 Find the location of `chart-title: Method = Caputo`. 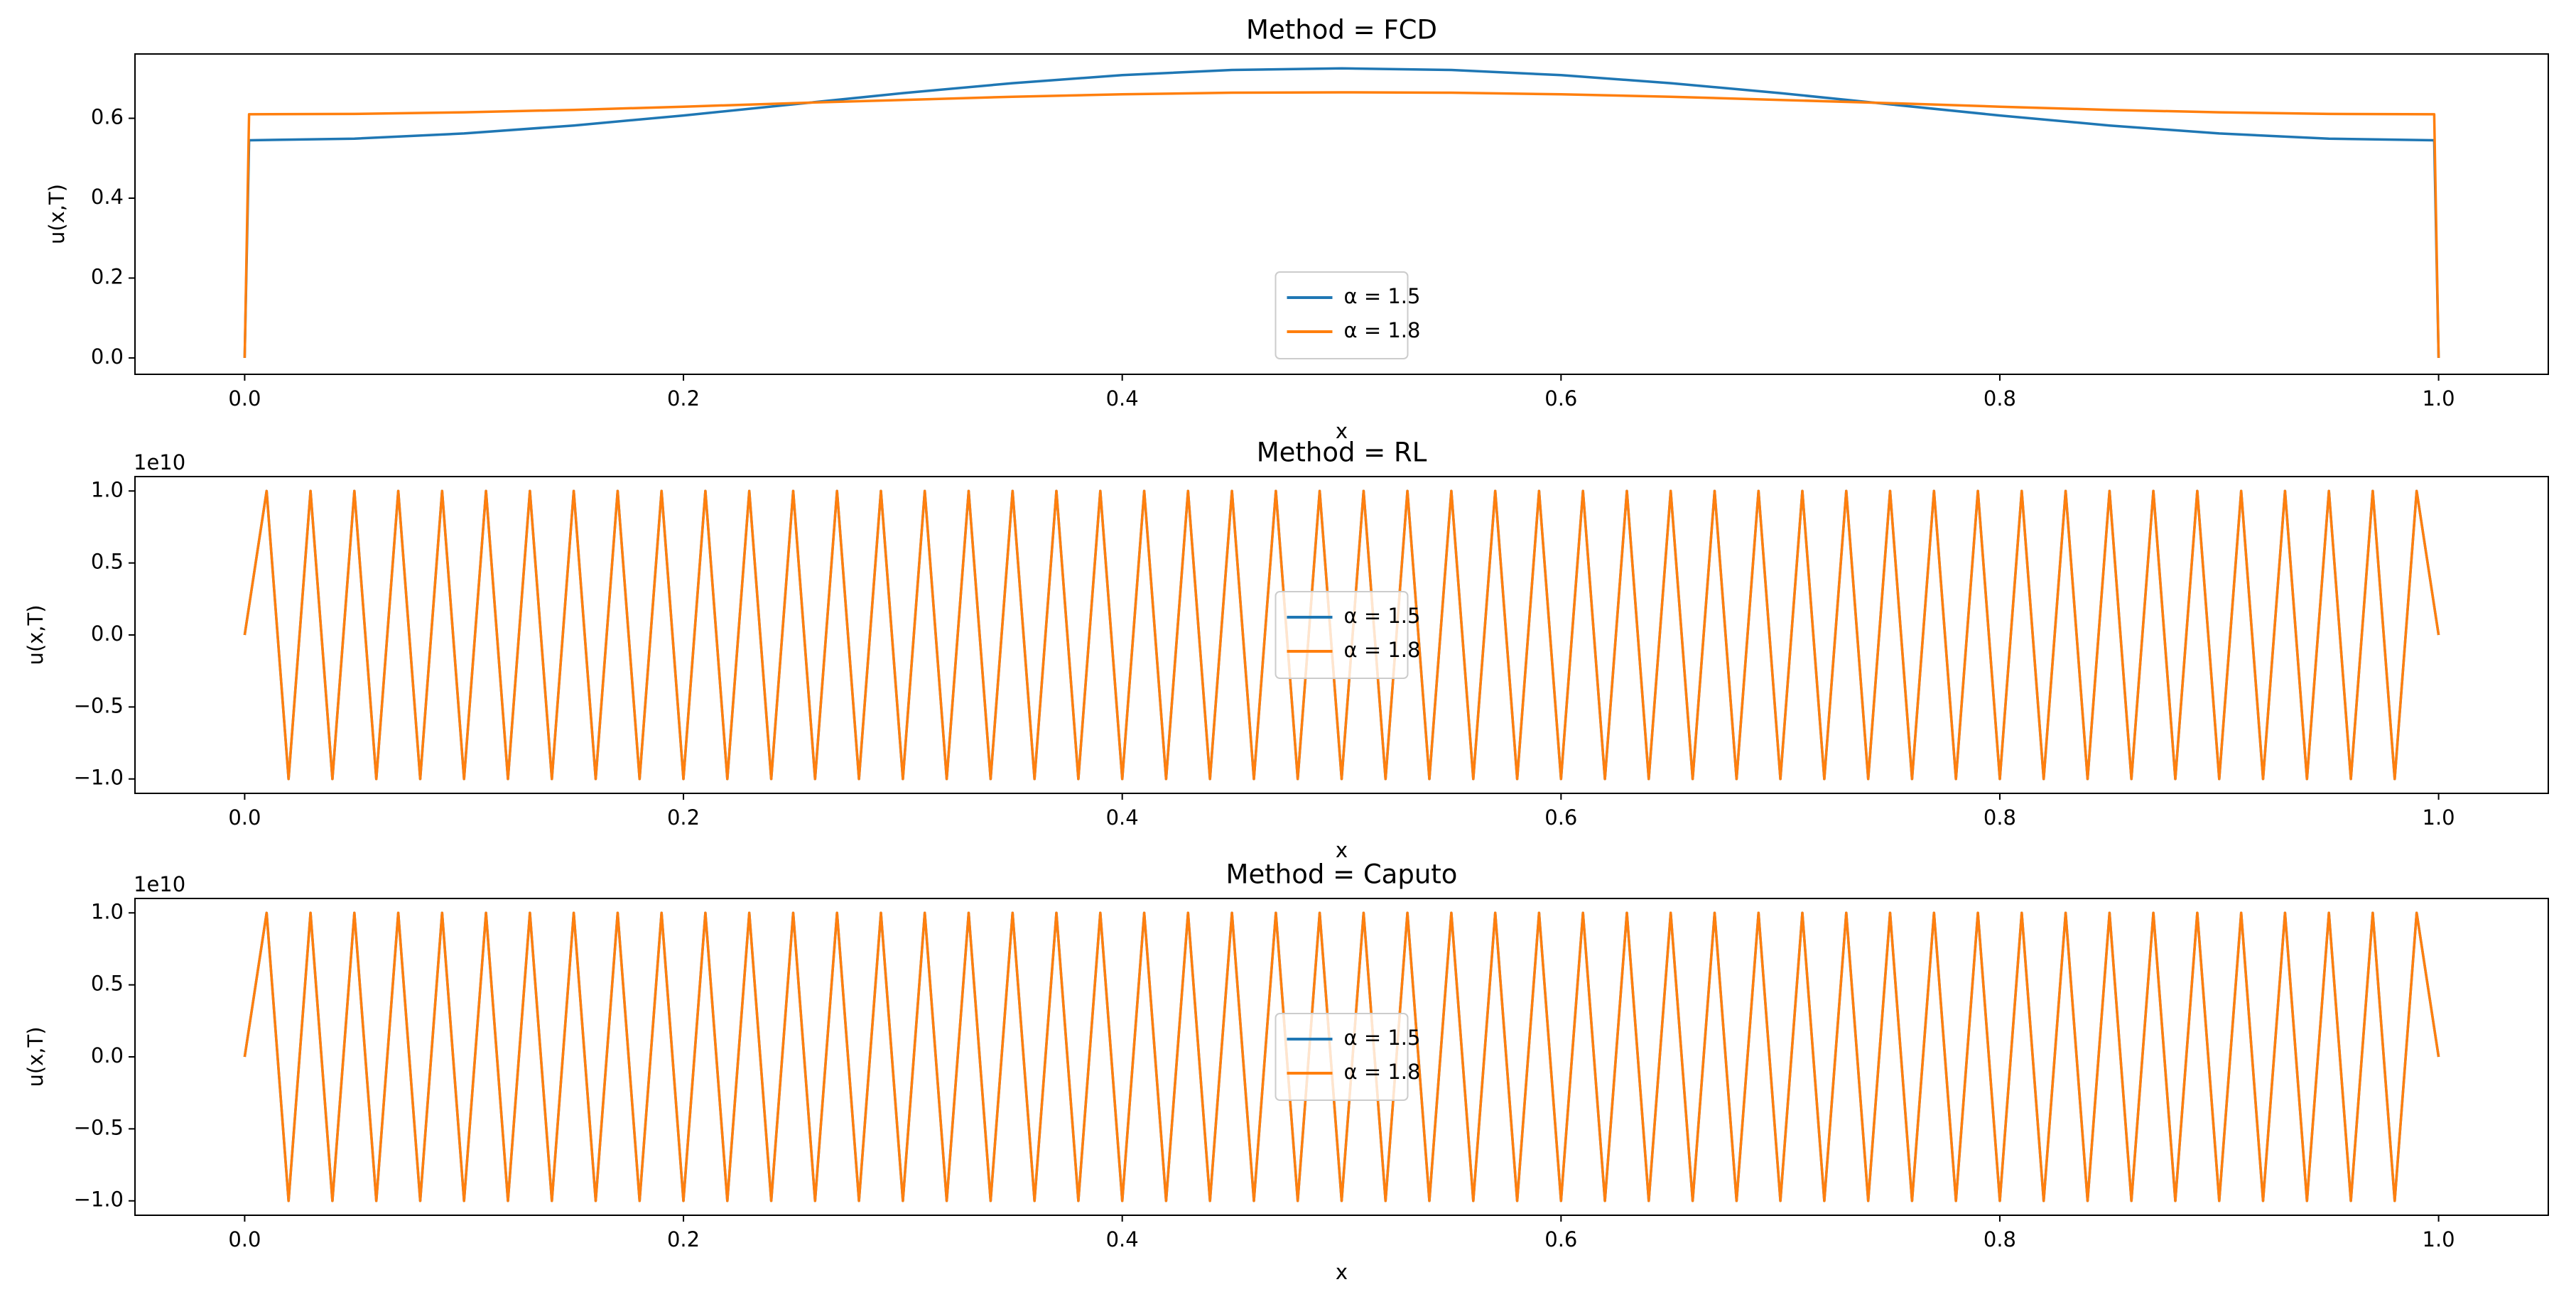

chart-title: Method = Caputo is located at coordinates (1342, 874).